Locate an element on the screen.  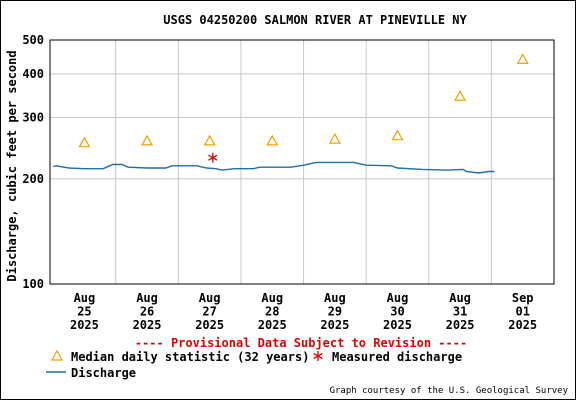
legend-triangle-icon is located at coordinates (57, 355).